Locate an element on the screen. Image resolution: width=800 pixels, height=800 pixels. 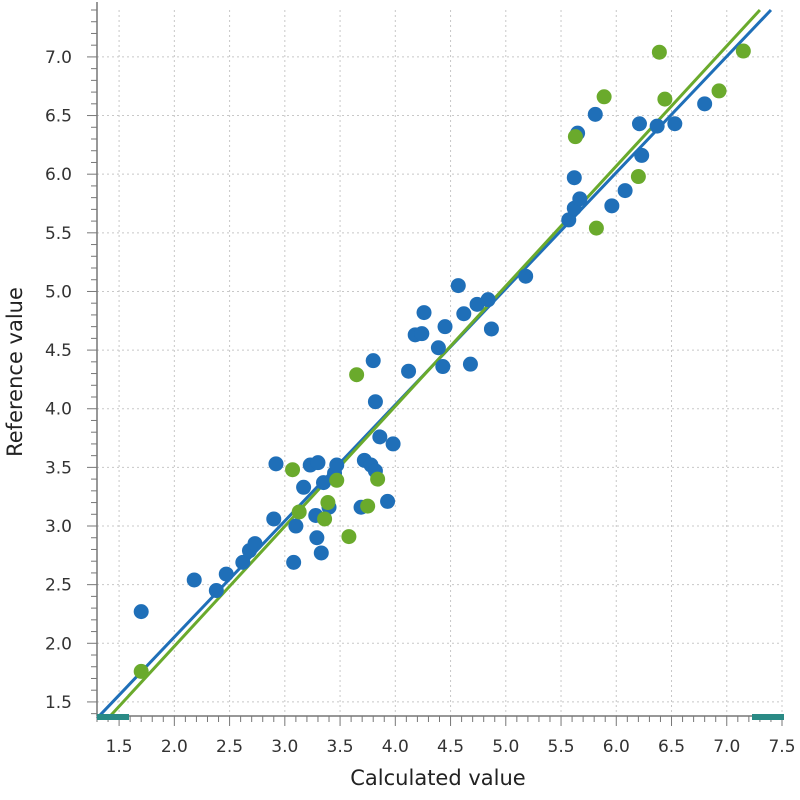
x-tick-label: 3.5 is located at coordinates (340, 747).